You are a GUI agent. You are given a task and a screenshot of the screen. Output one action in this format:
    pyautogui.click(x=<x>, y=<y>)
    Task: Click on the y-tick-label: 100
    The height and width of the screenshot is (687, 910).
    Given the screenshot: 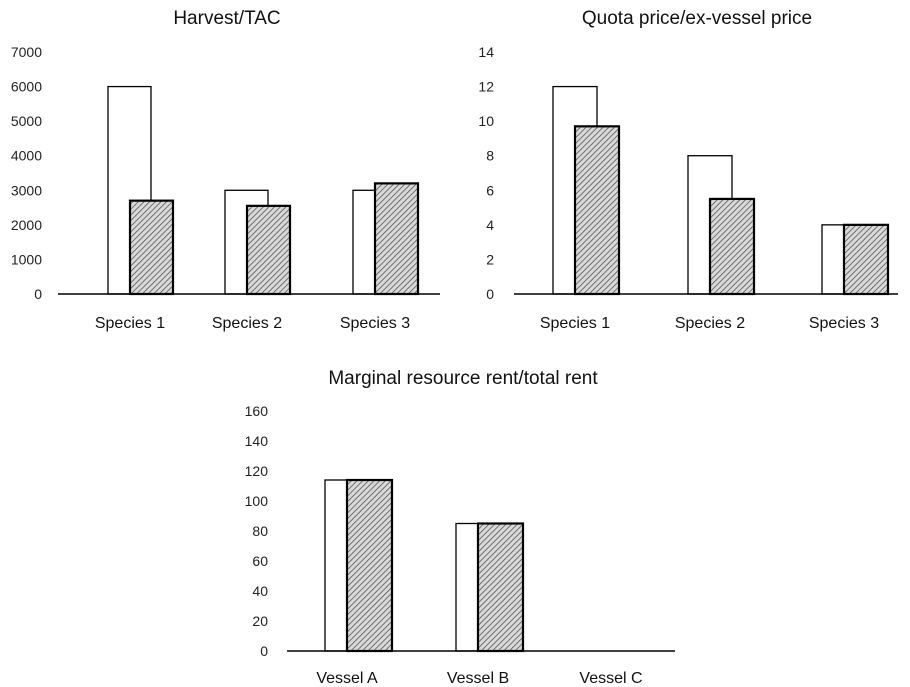 What is the action you would take?
    pyautogui.click(x=257, y=501)
    